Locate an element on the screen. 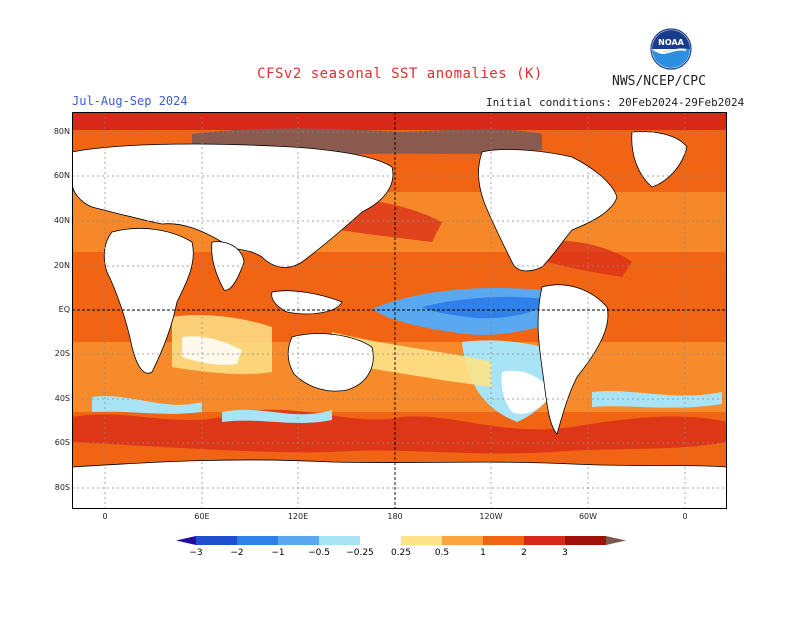 Image resolution: width=800 pixels, height=618 pixels. land-greenland is located at coordinates (659, 159).